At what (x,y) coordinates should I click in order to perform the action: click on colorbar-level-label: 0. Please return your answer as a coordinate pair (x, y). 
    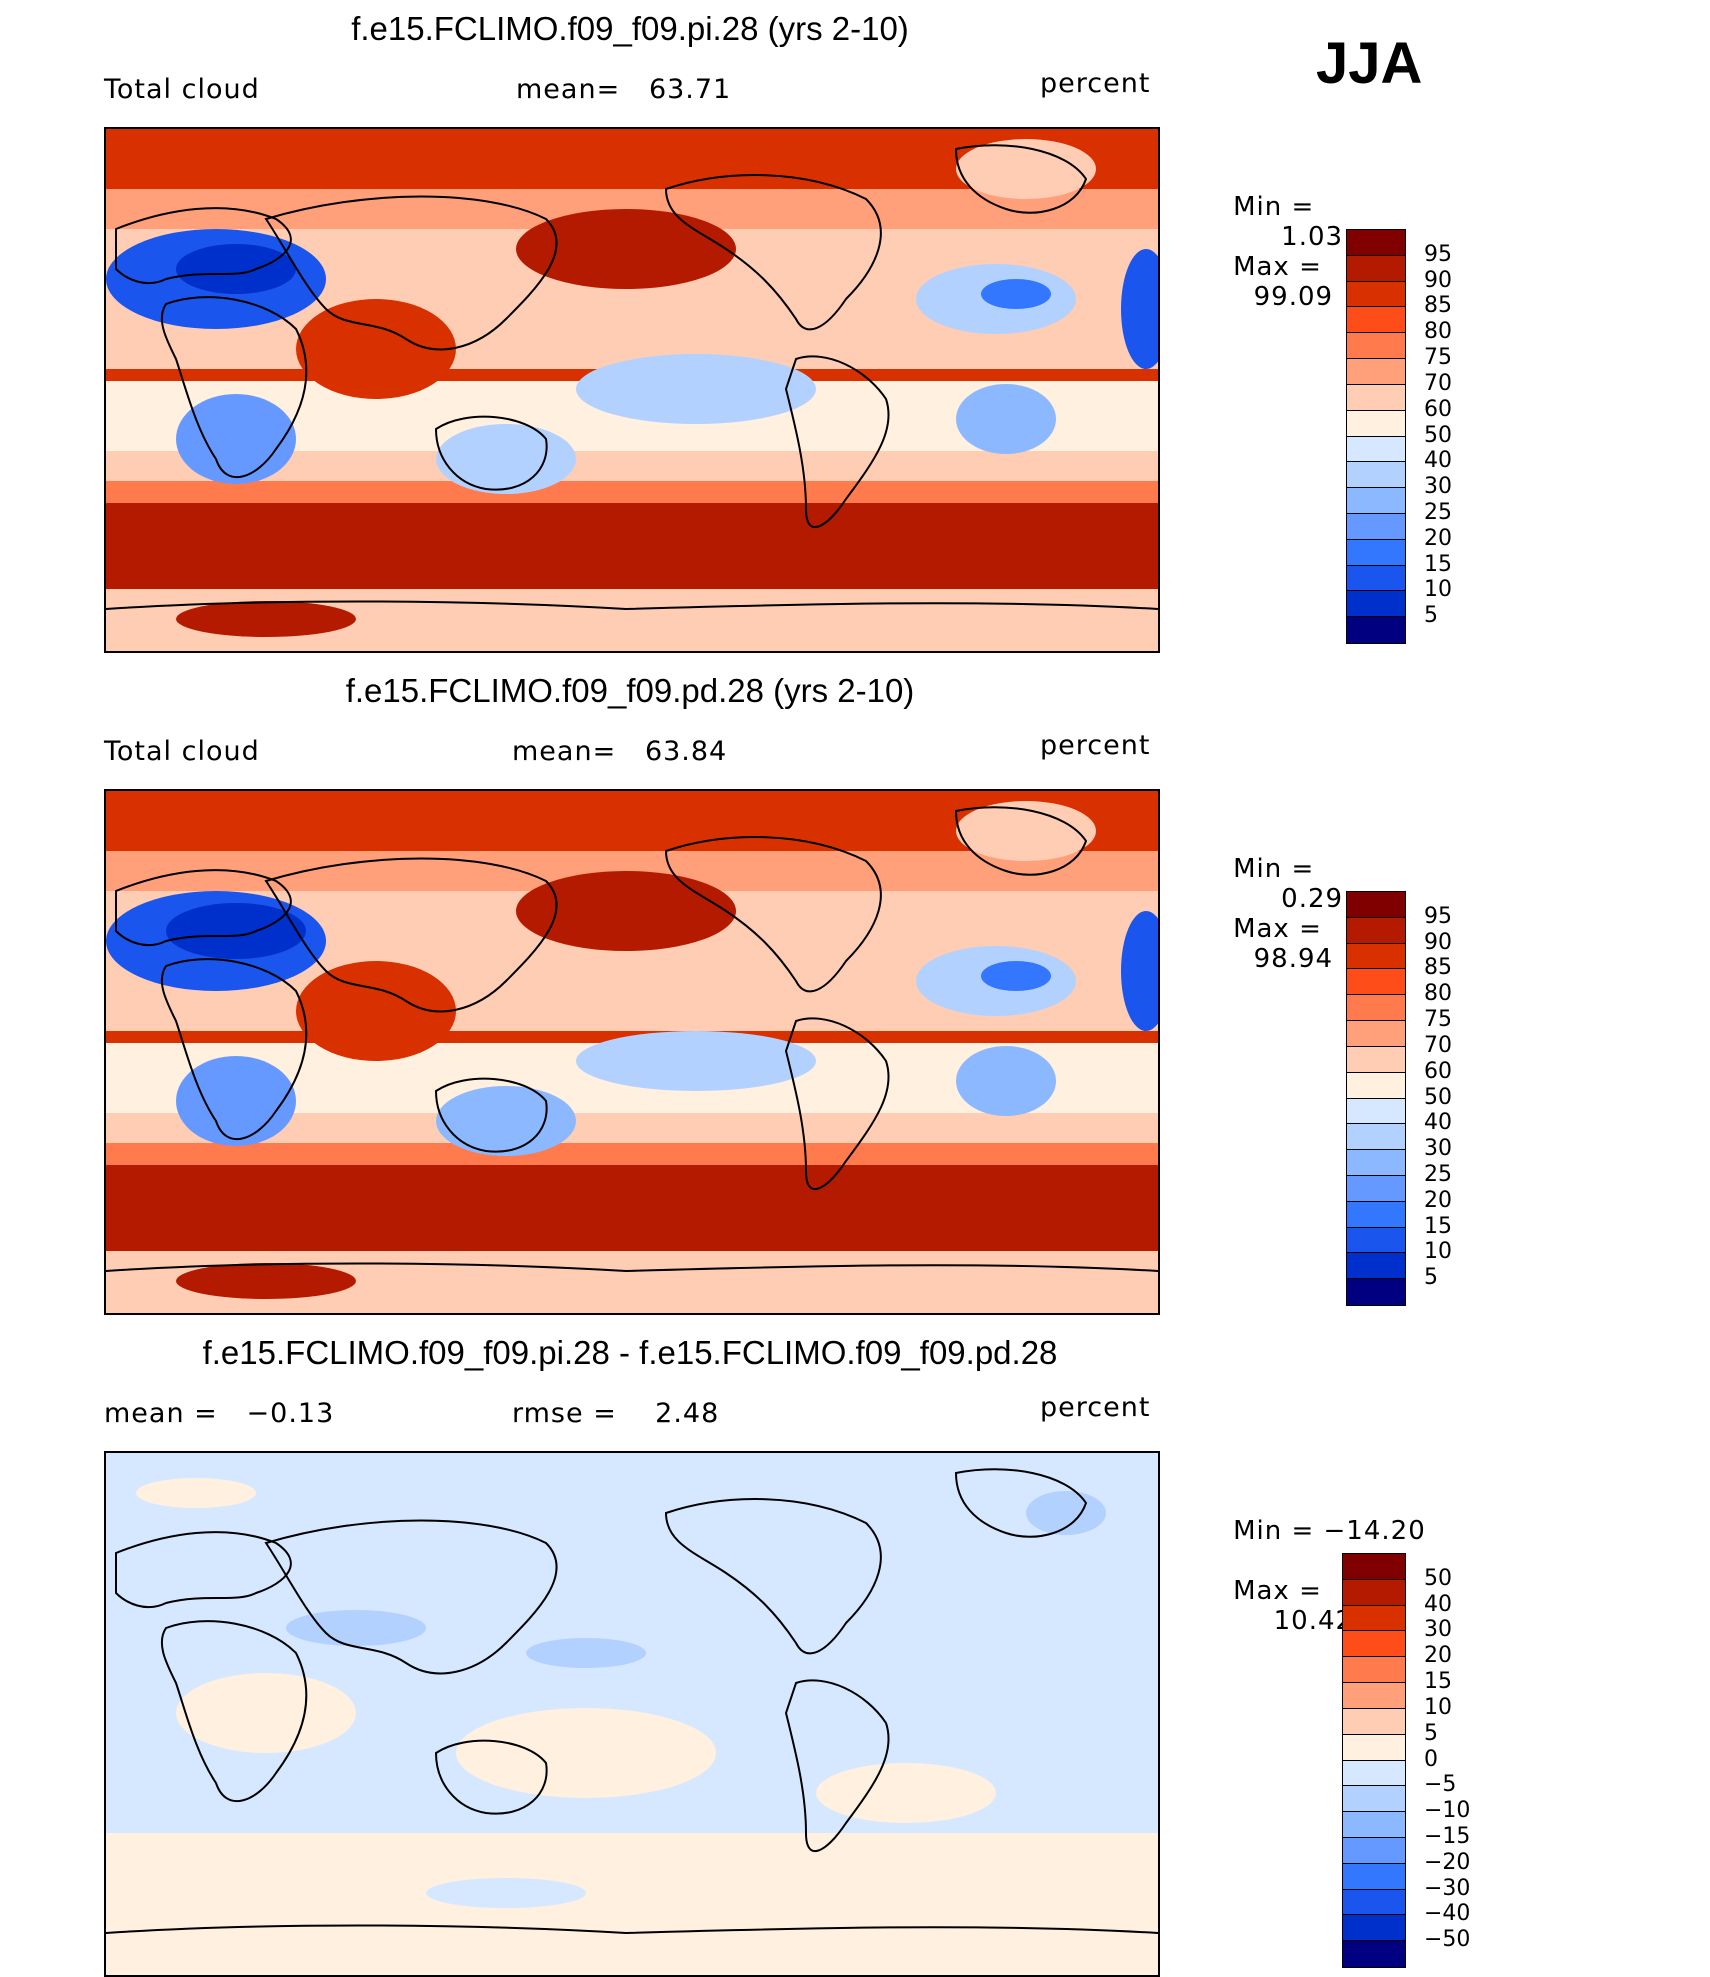
    Looking at the image, I should click on (1431, 1759).